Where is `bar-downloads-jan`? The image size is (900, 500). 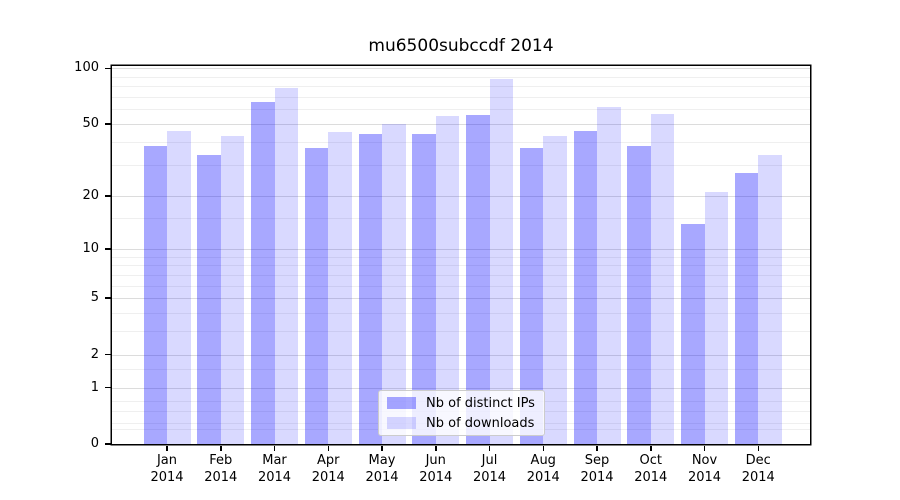 bar-downloads-jan is located at coordinates (179, 287).